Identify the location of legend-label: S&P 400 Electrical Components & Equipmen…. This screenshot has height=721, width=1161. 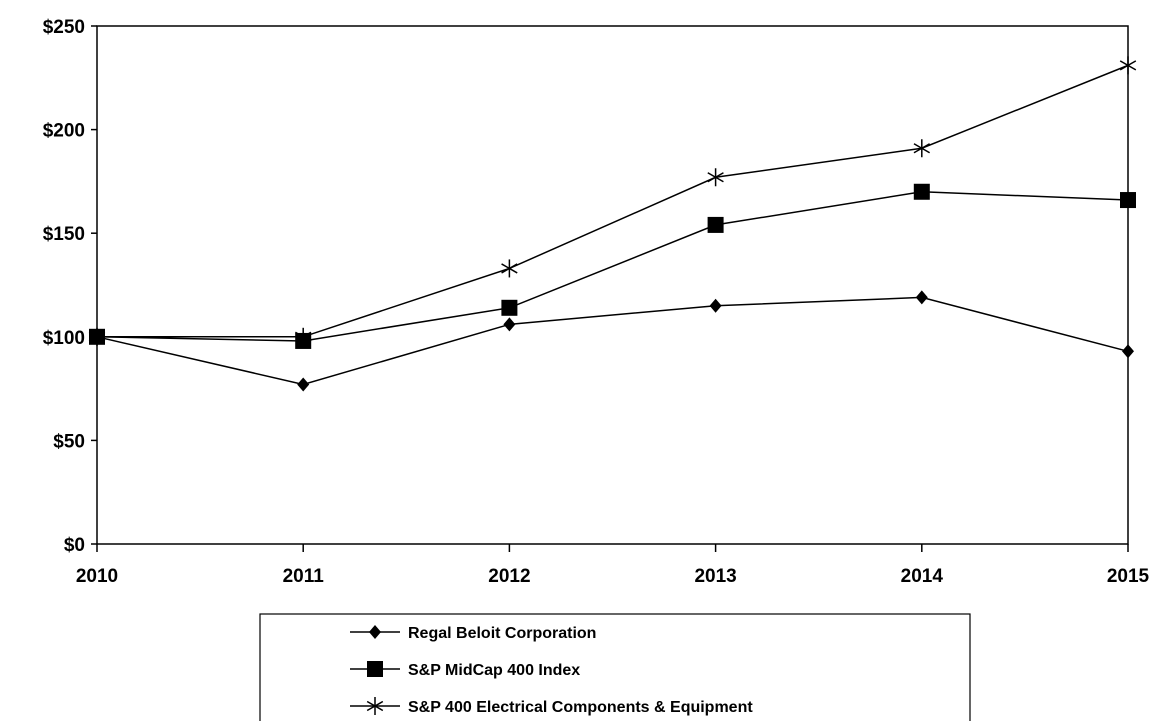
(580, 707).